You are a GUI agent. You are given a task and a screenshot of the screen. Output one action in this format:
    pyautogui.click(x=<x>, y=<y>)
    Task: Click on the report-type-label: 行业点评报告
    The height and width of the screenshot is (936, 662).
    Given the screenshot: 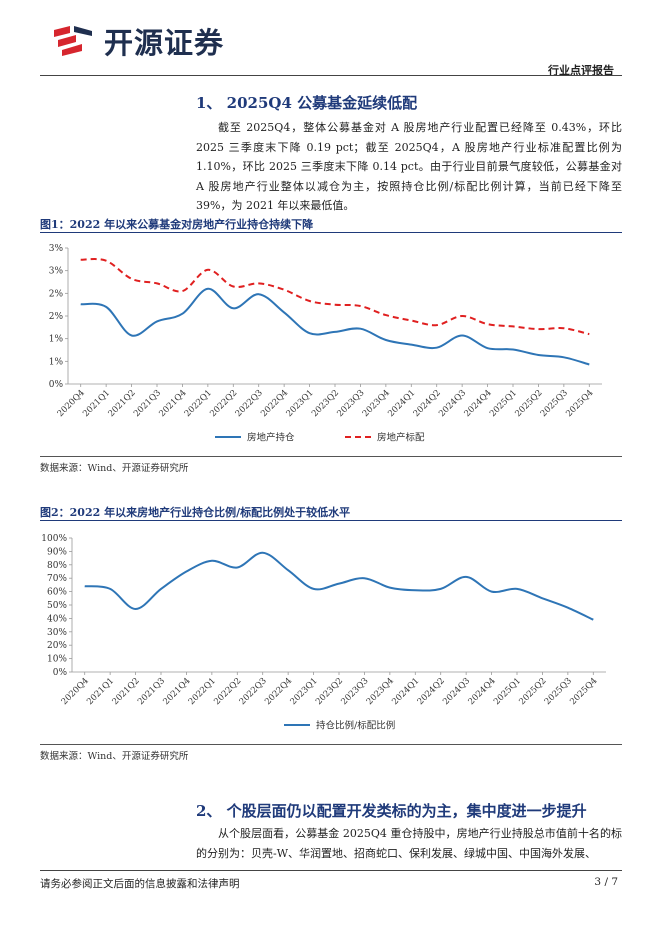 What is the action you would take?
    pyautogui.click(x=581, y=70)
    